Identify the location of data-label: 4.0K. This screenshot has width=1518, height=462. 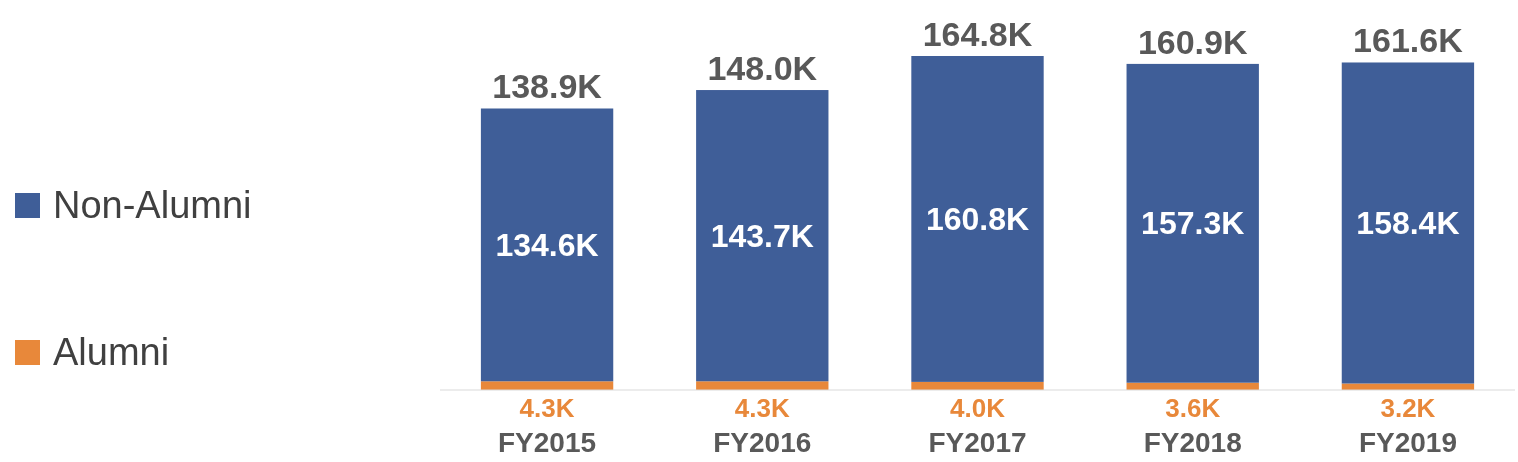
(978, 408).